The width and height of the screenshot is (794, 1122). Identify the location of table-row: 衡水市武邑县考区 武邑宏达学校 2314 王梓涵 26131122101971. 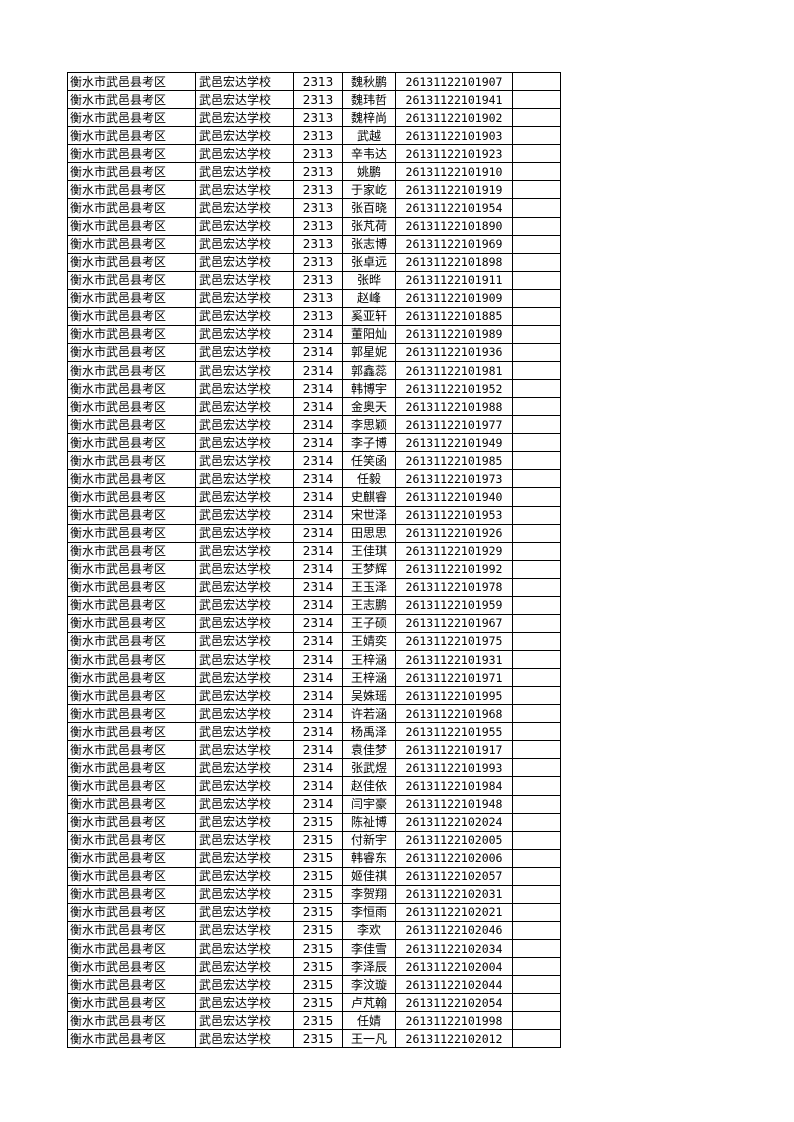
(314, 678).